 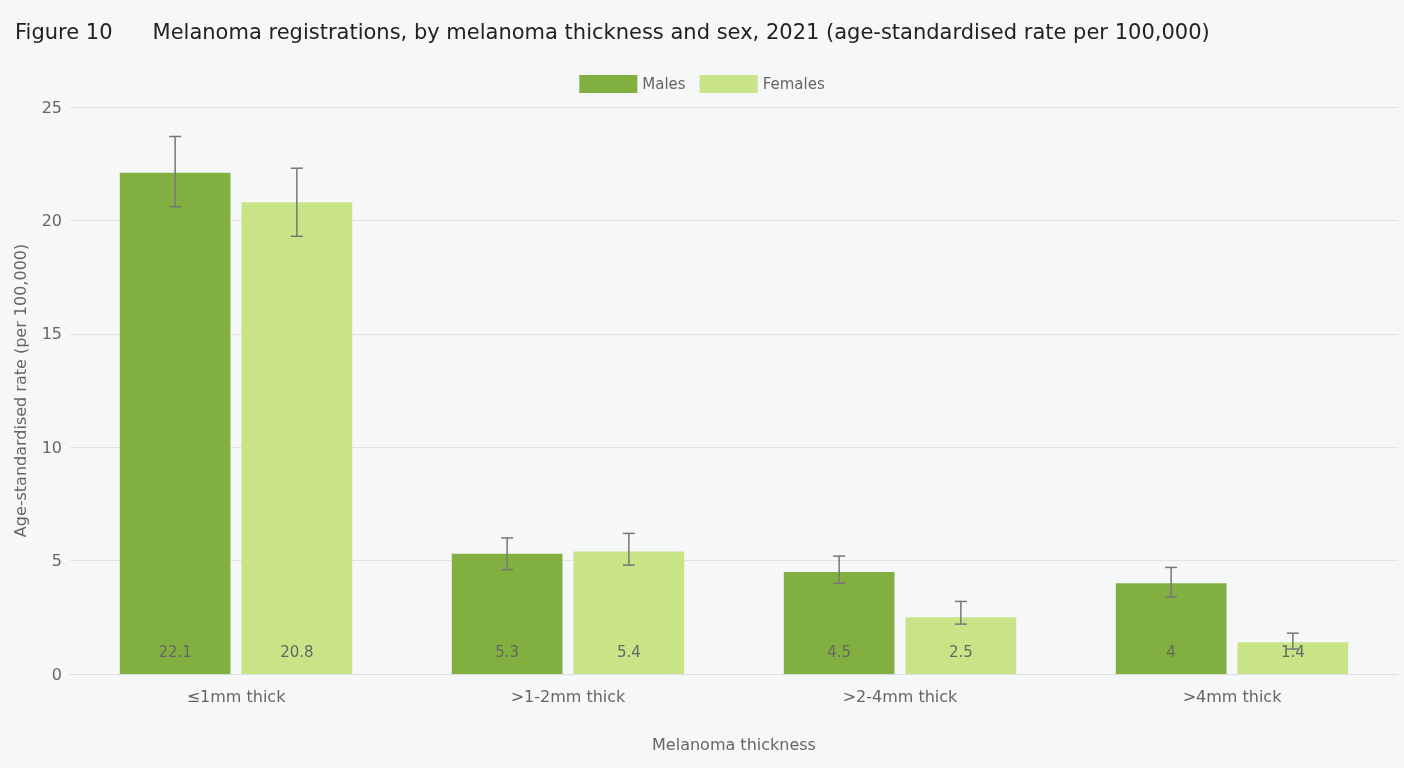 I want to click on data-label: 5.3, so click(x=507, y=651).